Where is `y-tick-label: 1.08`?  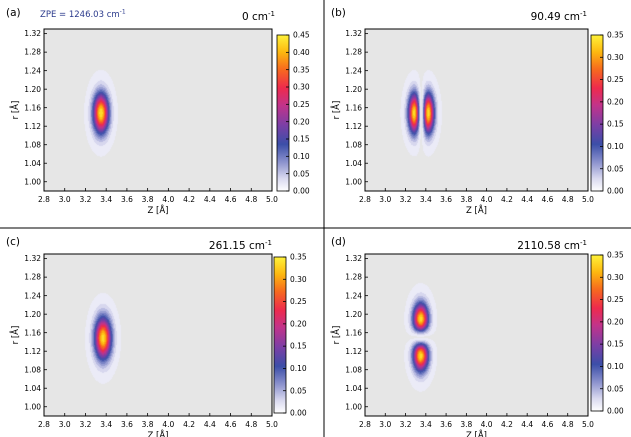
y-tick-label: 1.08 is located at coordinates (353, 144).